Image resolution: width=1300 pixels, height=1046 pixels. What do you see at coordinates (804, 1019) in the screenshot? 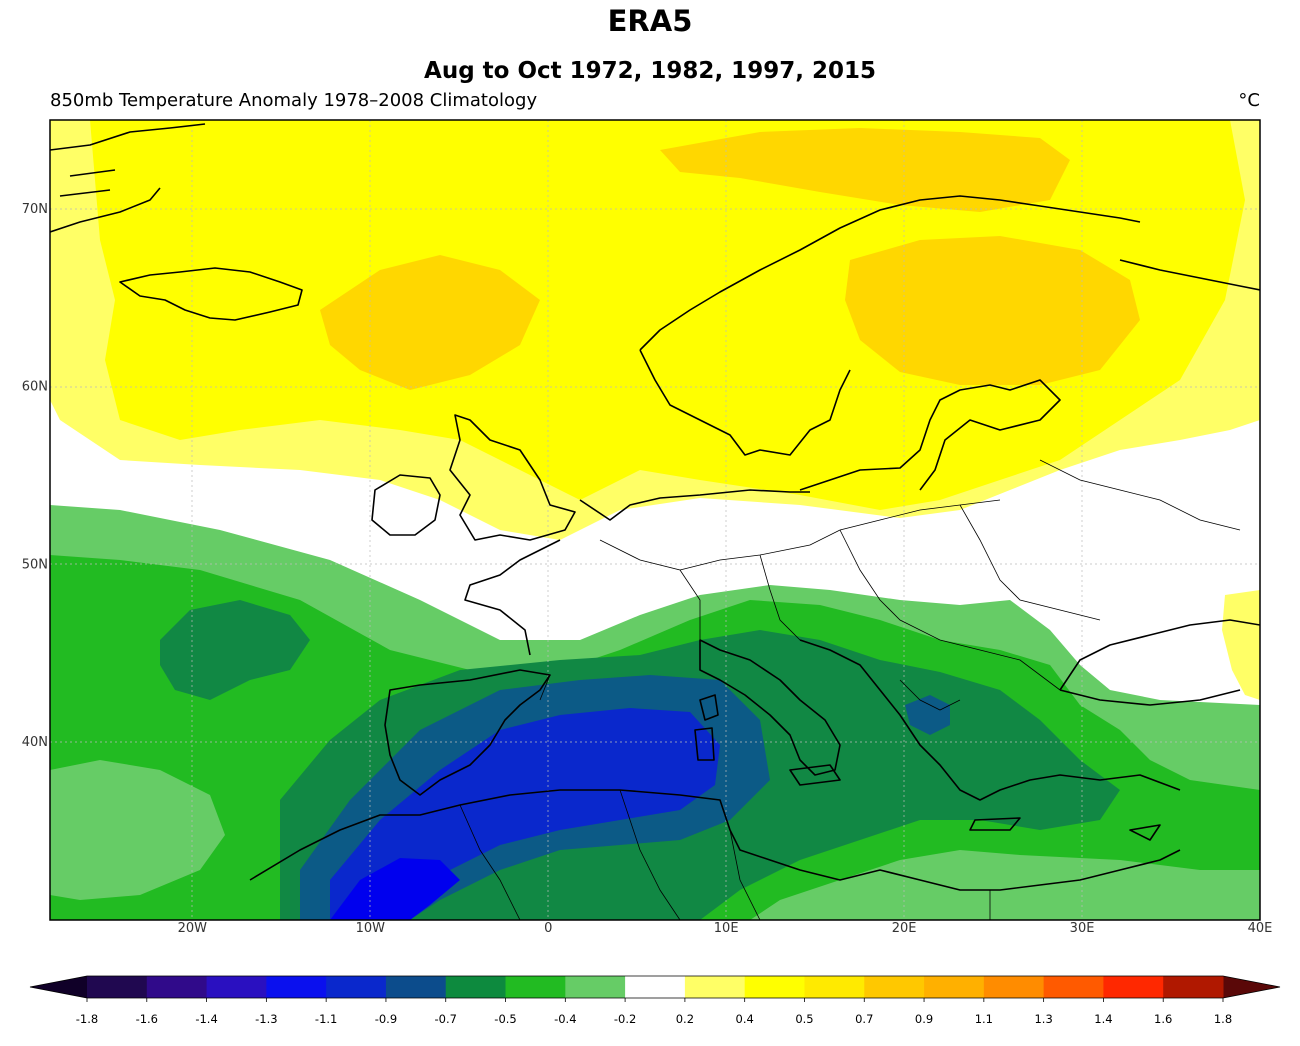
I see `colorbar-tick-label: 0.5` at bounding box center [804, 1019].